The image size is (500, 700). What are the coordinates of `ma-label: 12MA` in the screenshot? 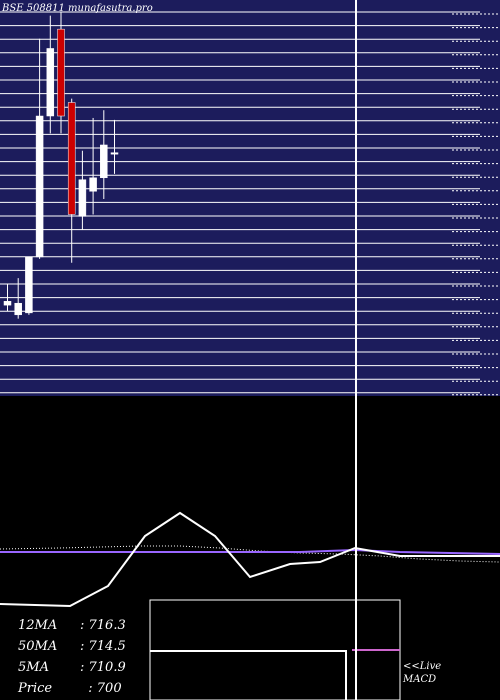 It's located at (38, 625).